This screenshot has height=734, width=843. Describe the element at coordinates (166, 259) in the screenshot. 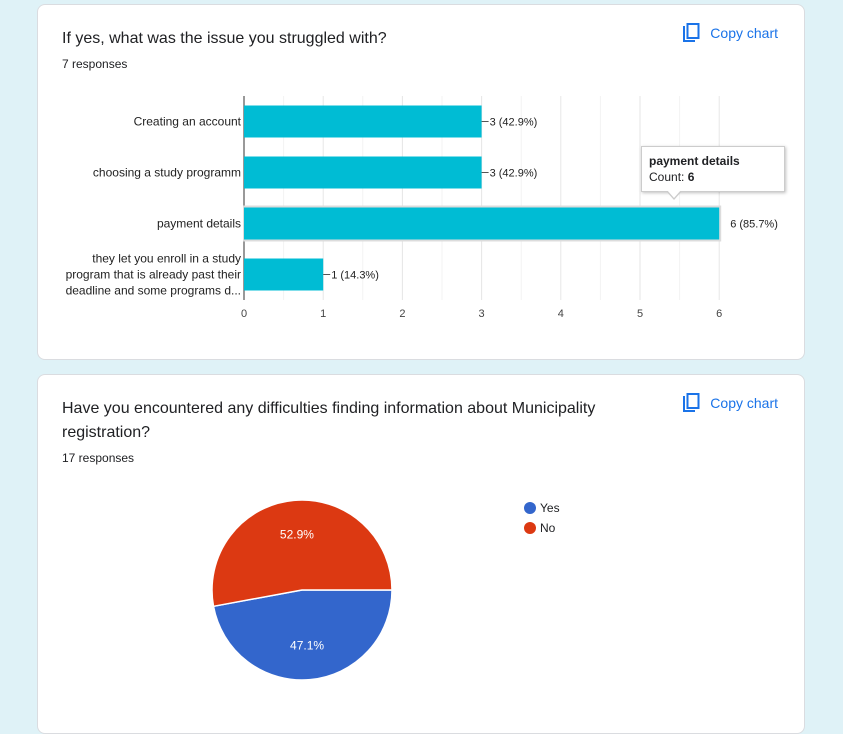

I see `category-label: they let you enroll in a study` at that location.